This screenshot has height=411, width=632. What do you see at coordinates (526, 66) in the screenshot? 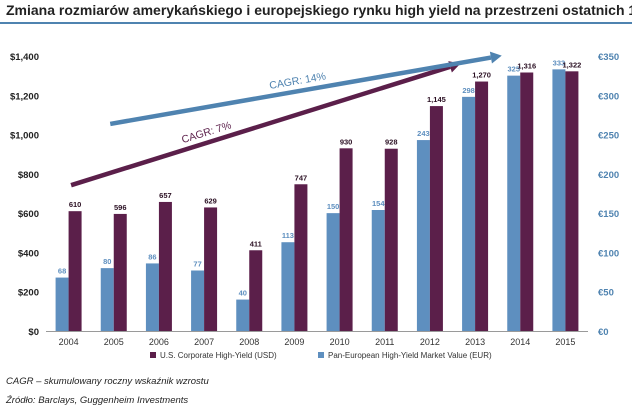
I see `data-label-us: 1,316` at bounding box center [526, 66].